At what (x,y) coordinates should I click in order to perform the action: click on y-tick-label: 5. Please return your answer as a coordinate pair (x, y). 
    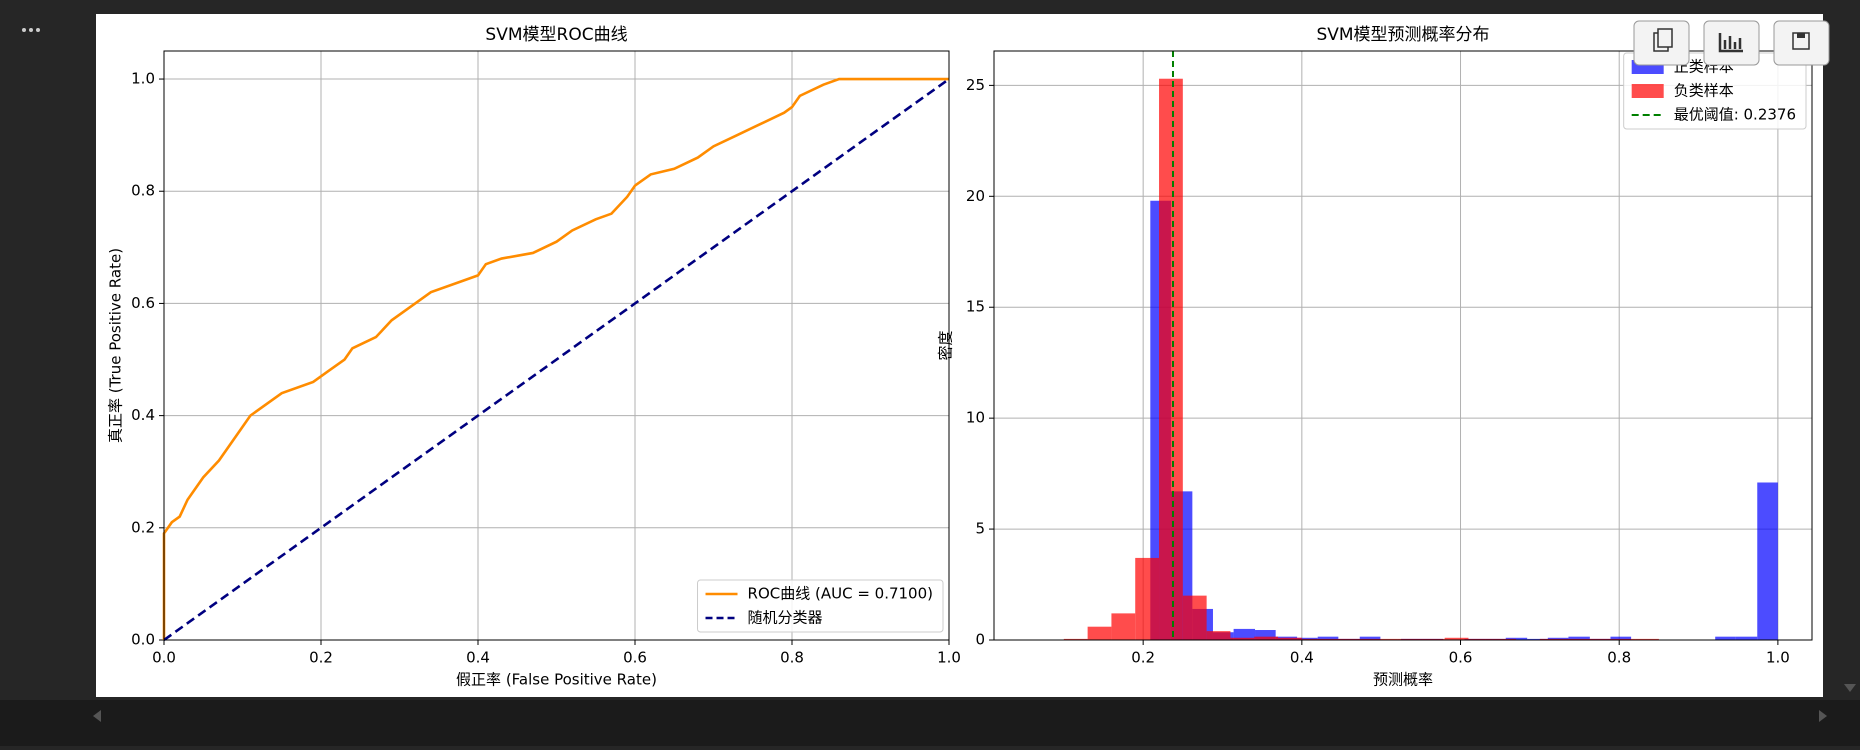
    Looking at the image, I should click on (980, 529).